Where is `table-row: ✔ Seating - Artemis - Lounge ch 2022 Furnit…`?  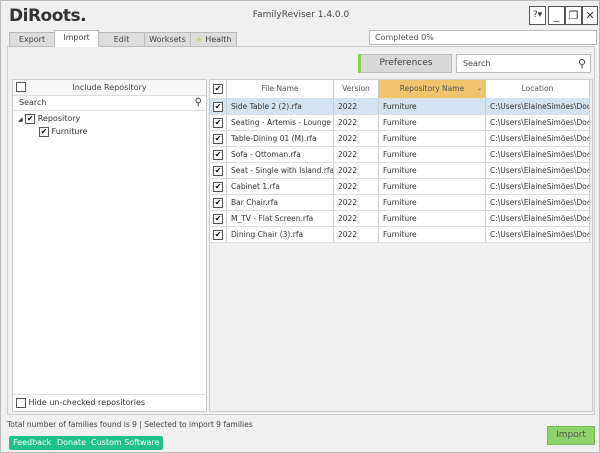 table-row: ✔ Seating - Artemis - Lounge ch 2022 Furnit… is located at coordinates (400, 123).